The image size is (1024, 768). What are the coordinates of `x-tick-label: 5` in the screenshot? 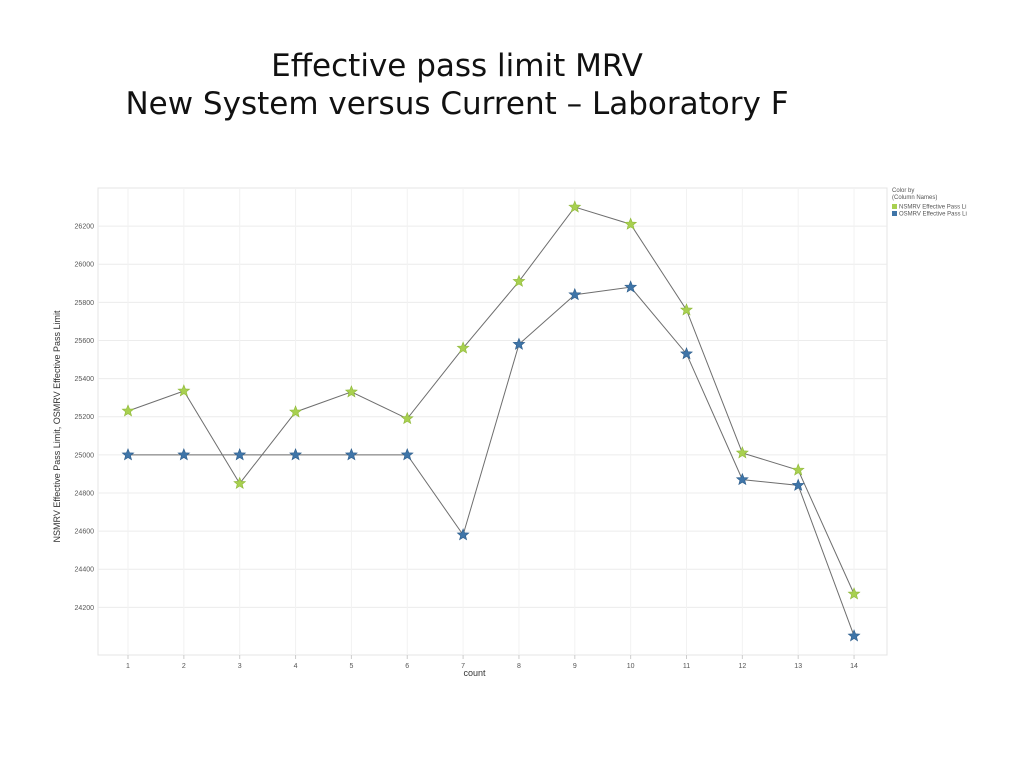 It's located at (351, 666).